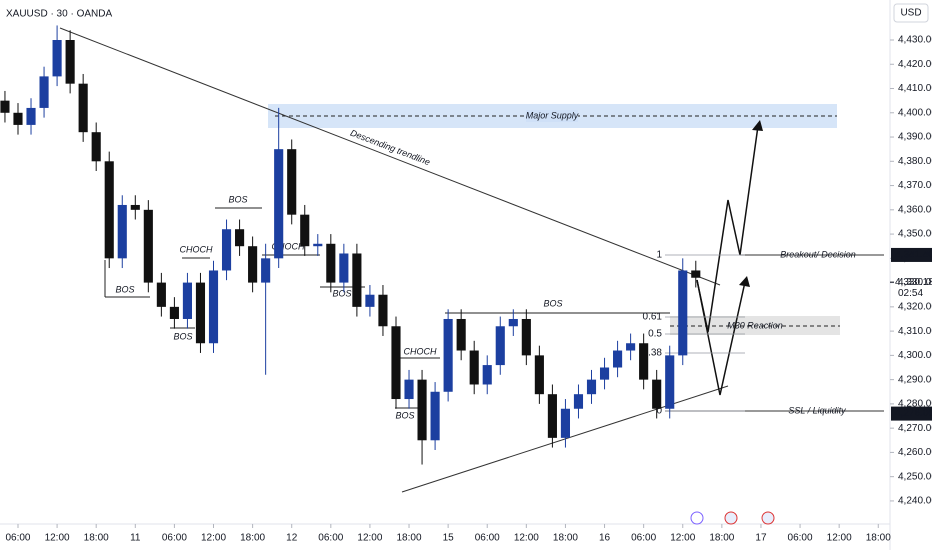 The height and width of the screenshot is (550, 932). I want to click on y-tick-label: 4,400.000, so click(915, 112).